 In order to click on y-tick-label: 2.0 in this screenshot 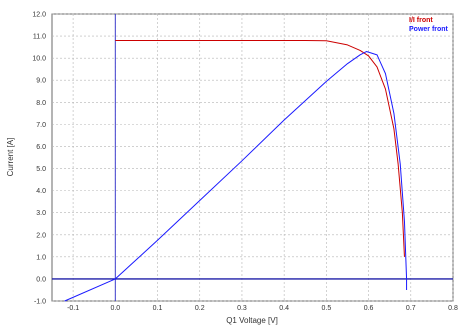, I will do `click(41, 235)`.